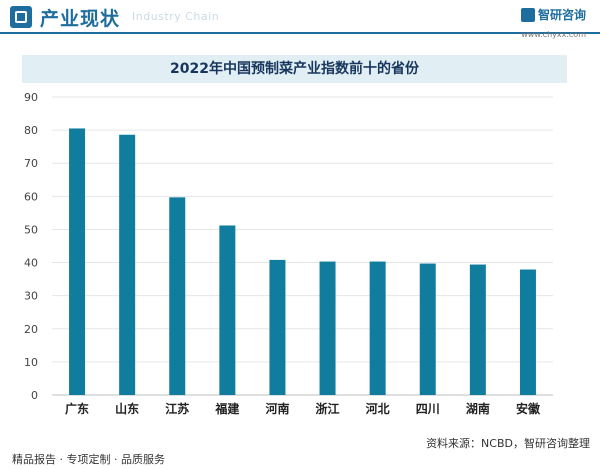 The width and height of the screenshot is (600, 469). What do you see at coordinates (31, 97) in the screenshot?
I see `y-tick-label: 90` at bounding box center [31, 97].